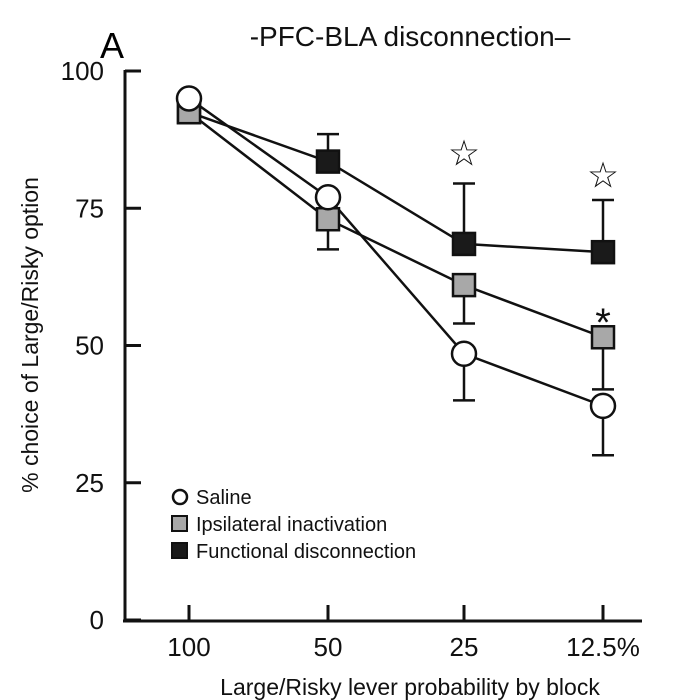 This screenshot has width=686, height=700. What do you see at coordinates (533, 238) in the screenshot?
I see `annotation-layer: ☆ ☆ *` at bounding box center [533, 238].